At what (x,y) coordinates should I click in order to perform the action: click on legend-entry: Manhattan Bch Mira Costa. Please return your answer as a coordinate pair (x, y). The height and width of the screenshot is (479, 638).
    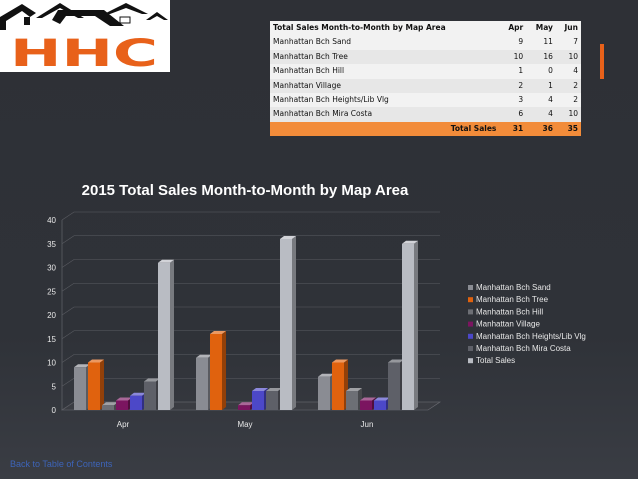
    Looking at the image, I should click on (523, 348).